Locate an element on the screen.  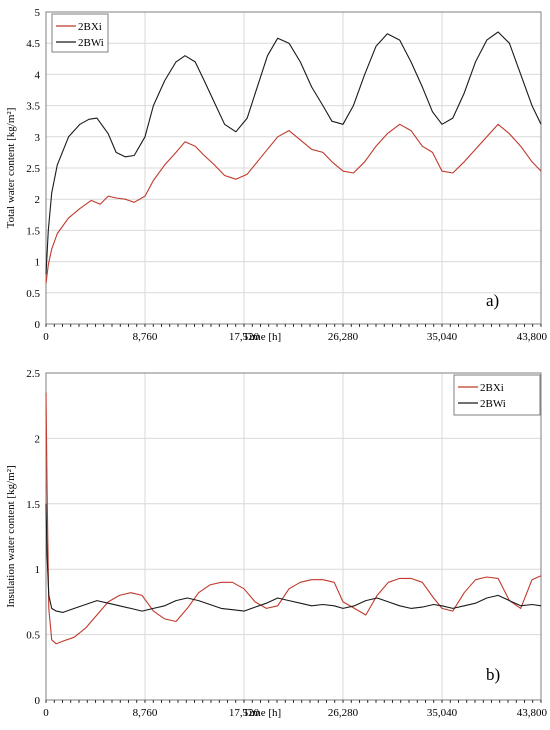
y-axis-label: Total water content [kg/m²] is located at coordinates (11, 168).